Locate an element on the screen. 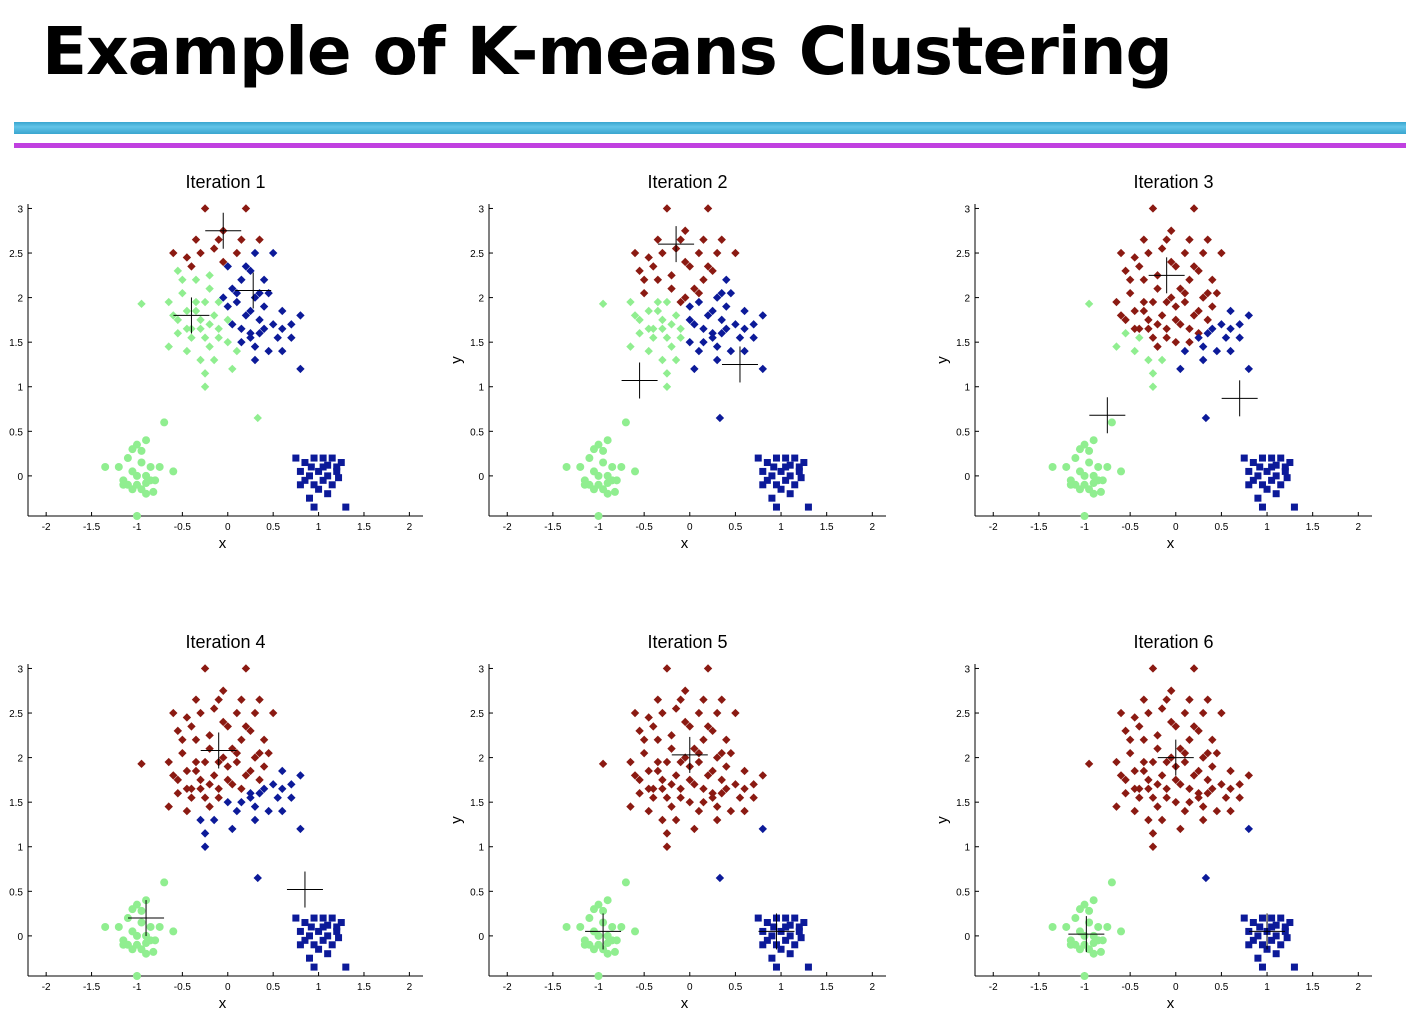 Image resolution: width=1406 pixels, height=1014 pixels. x-tick-label: -2 is located at coordinates (46, 527).